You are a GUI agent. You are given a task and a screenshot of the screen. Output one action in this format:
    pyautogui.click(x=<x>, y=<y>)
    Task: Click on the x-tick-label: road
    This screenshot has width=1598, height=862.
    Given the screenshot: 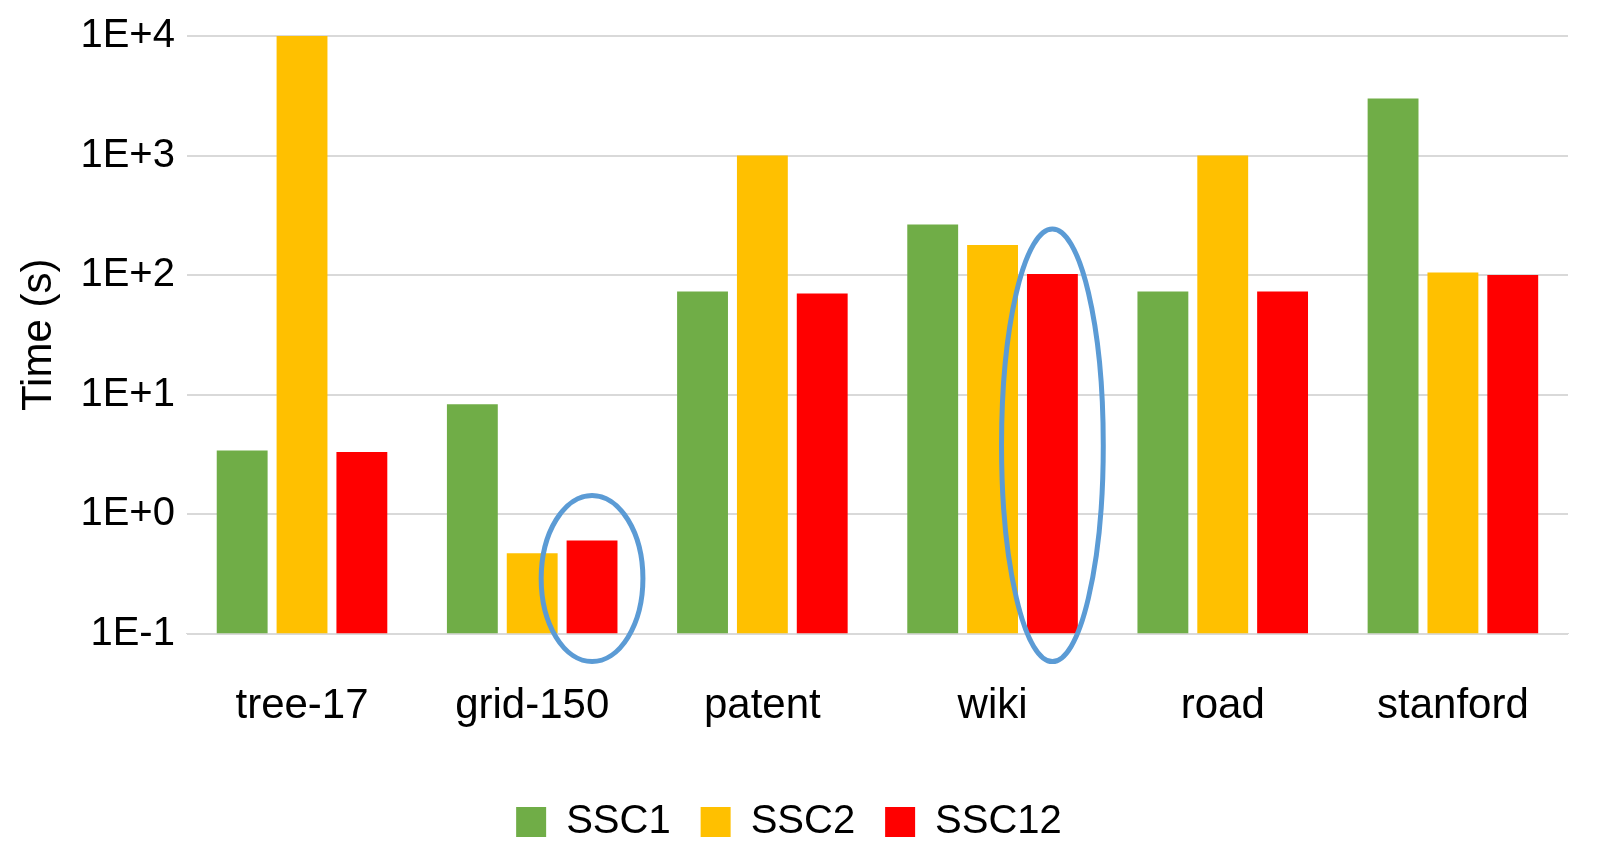 What is the action you would take?
    pyautogui.click(x=1222, y=704)
    